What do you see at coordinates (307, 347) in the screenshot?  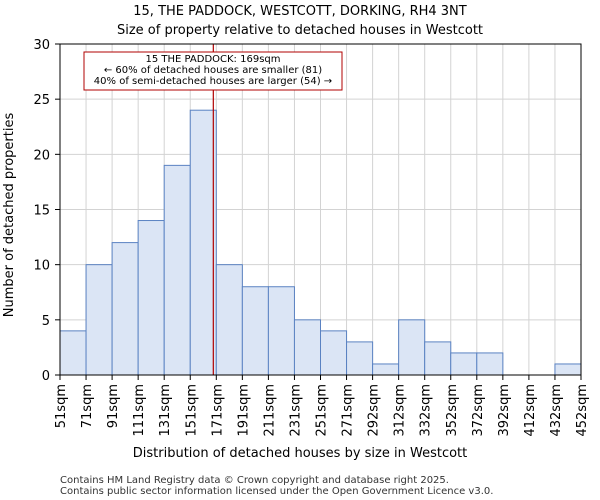 I see `bar-231sqm` at bounding box center [307, 347].